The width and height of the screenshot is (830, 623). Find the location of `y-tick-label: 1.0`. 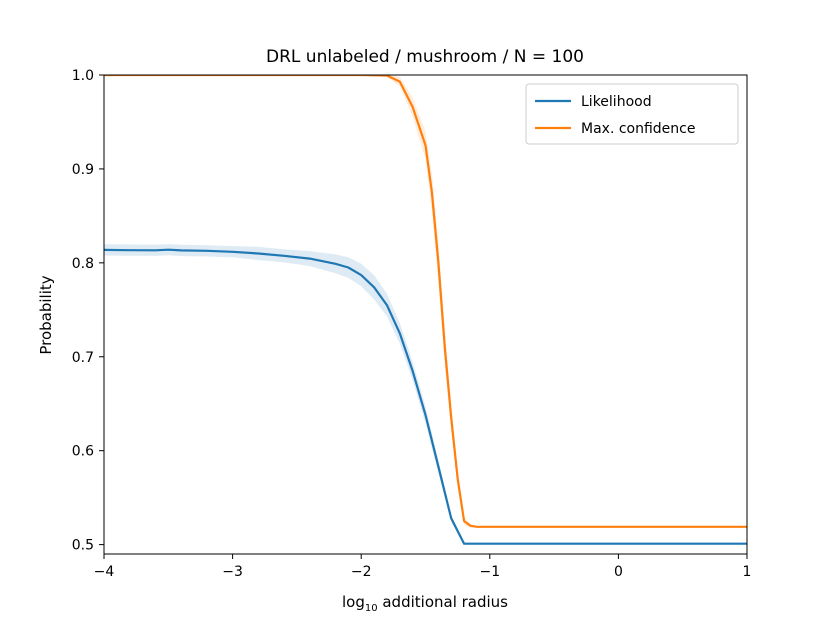

y-tick-label: 1.0 is located at coordinates (83, 76).